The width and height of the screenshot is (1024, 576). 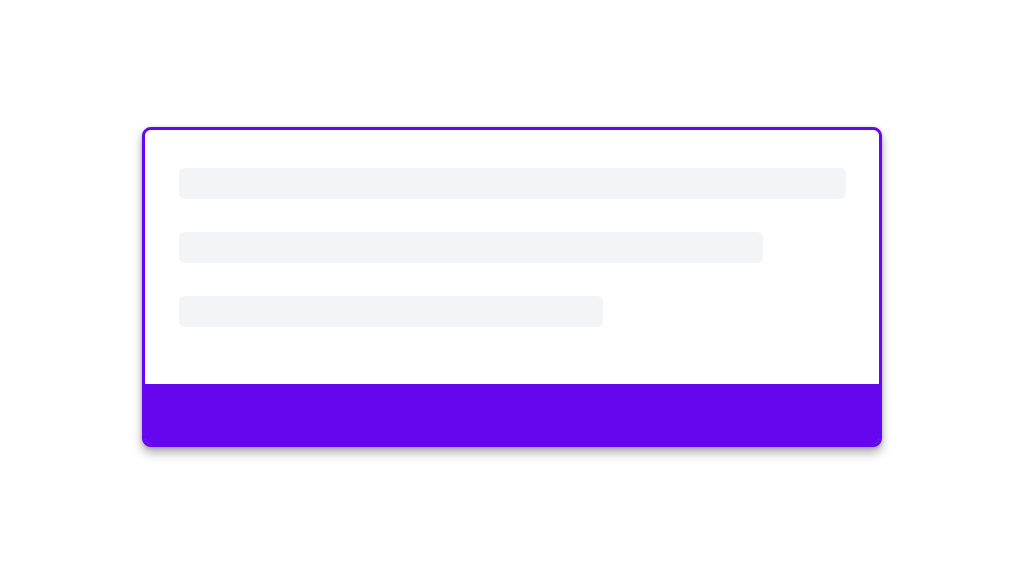 I want to click on card-footer-bar, so click(x=512, y=414).